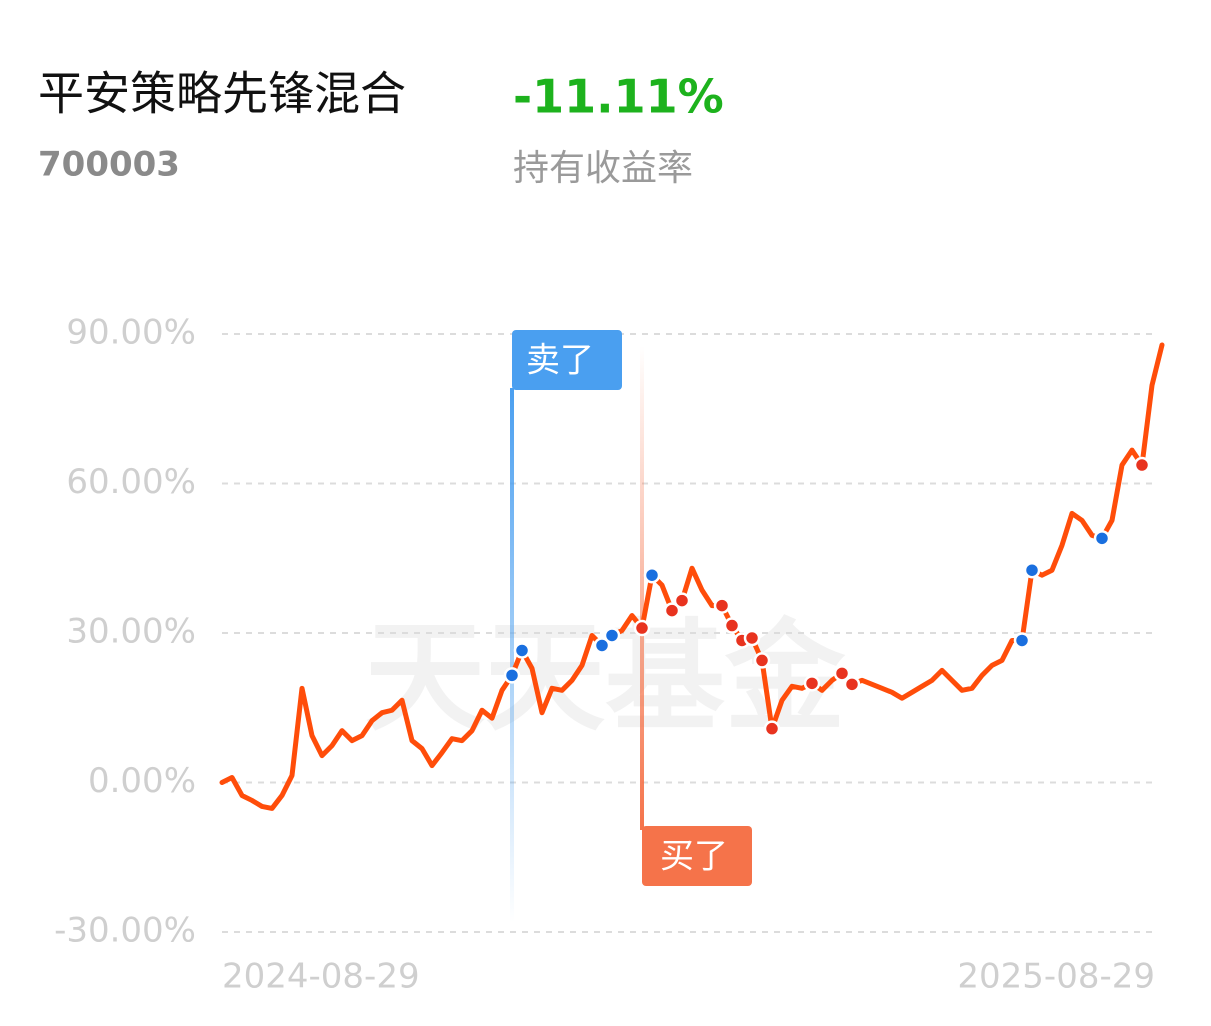 This screenshot has width=1211, height=1026. What do you see at coordinates (694, 857) in the screenshot?
I see `annotation-text: 买了` at bounding box center [694, 857].